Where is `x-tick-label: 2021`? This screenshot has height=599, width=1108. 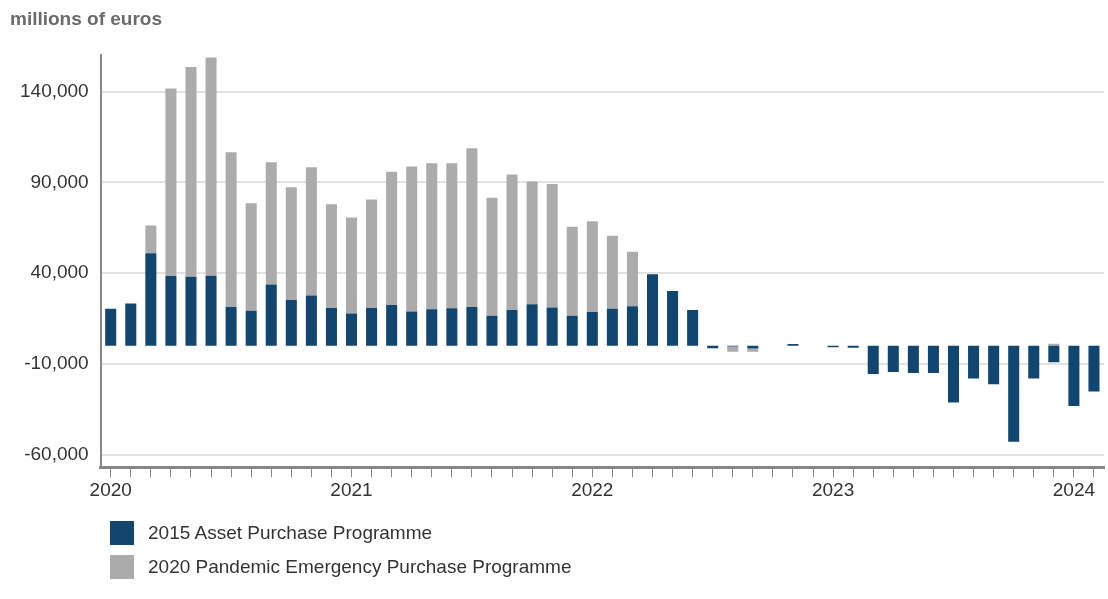 x-tick-label: 2021 is located at coordinates (351, 489).